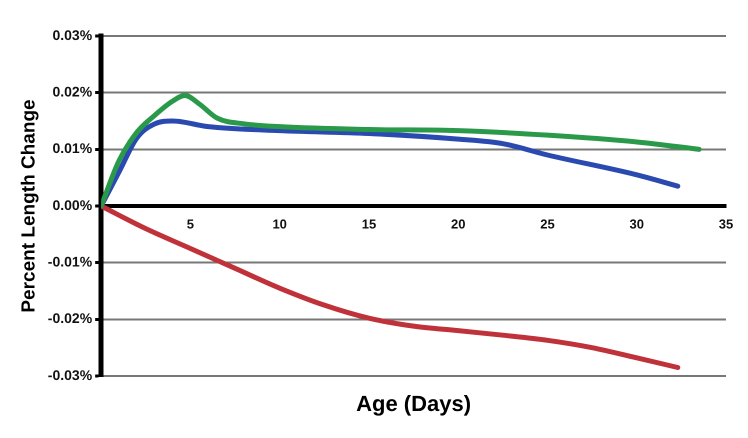 This screenshot has width=748, height=438. Describe the element at coordinates (70, 318) in the screenshot. I see `y-tick-label: -0.02%` at that location.